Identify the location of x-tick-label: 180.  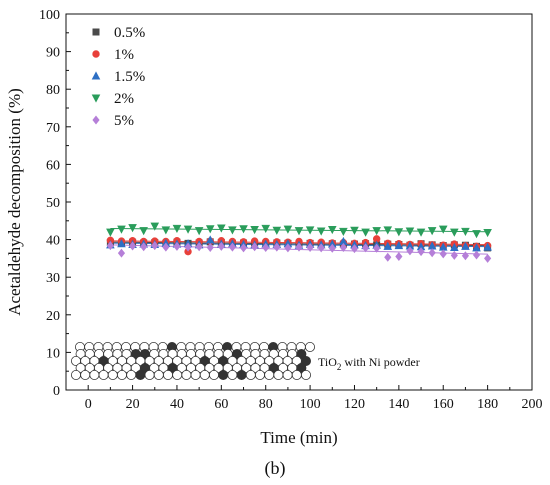
(487, 404).